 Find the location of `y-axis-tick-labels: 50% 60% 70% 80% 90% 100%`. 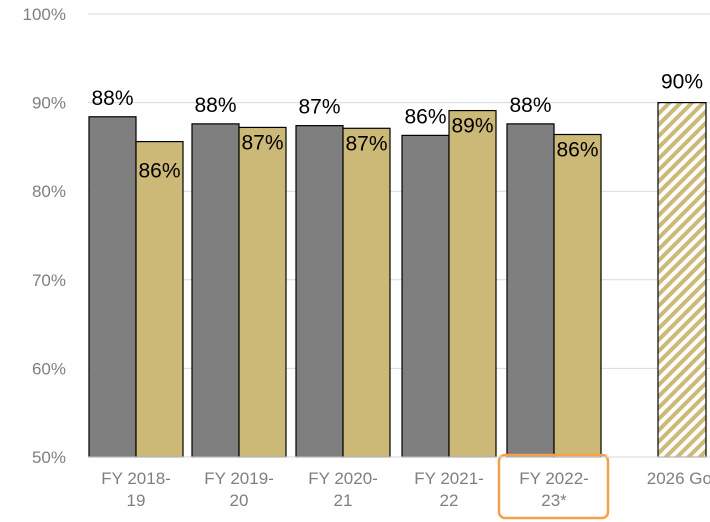

y-axis-tick-labels: 50% 60% 70% 80% 90% 100% is located at coordinates (44, 236).